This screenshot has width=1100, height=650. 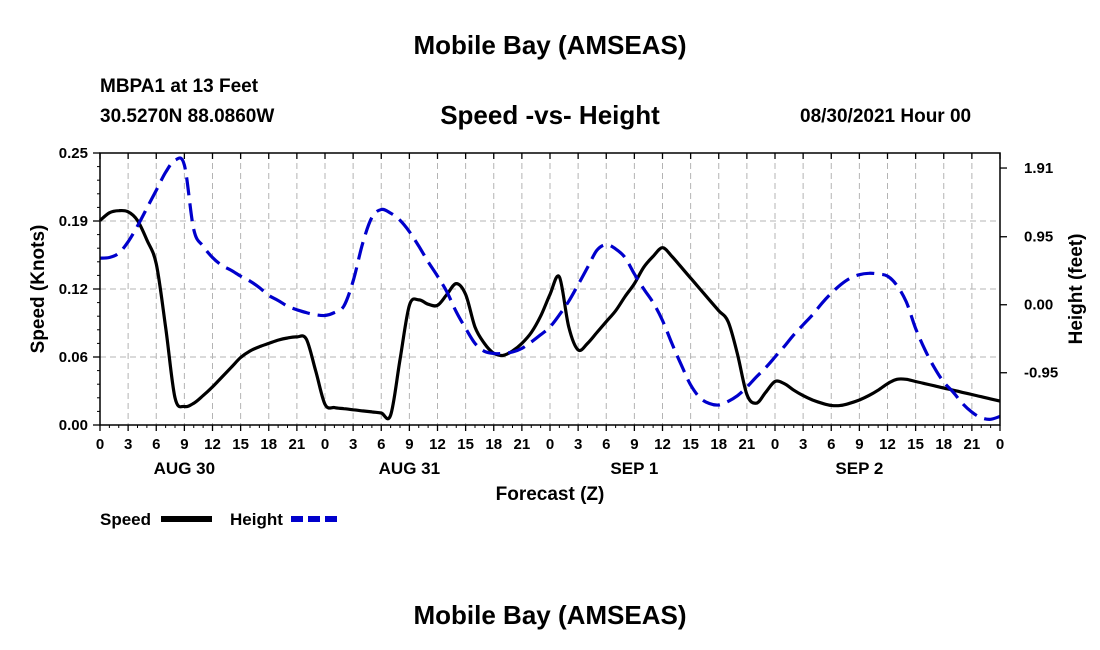 I want to click on y2-tick-label: 1.91, so click(x=1038, y=168).